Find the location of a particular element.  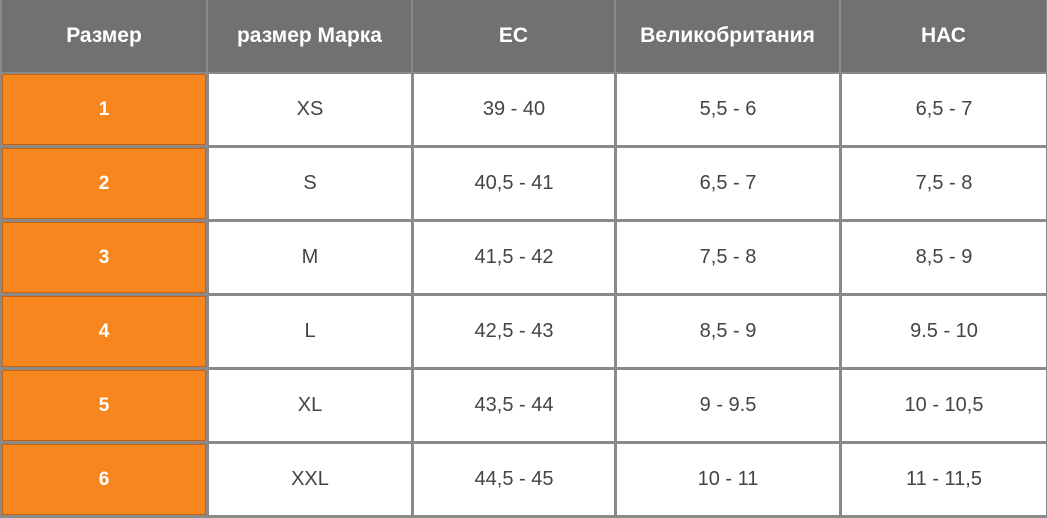

table-cell: 9.5 - 10 is located at coordinates (944, 331).